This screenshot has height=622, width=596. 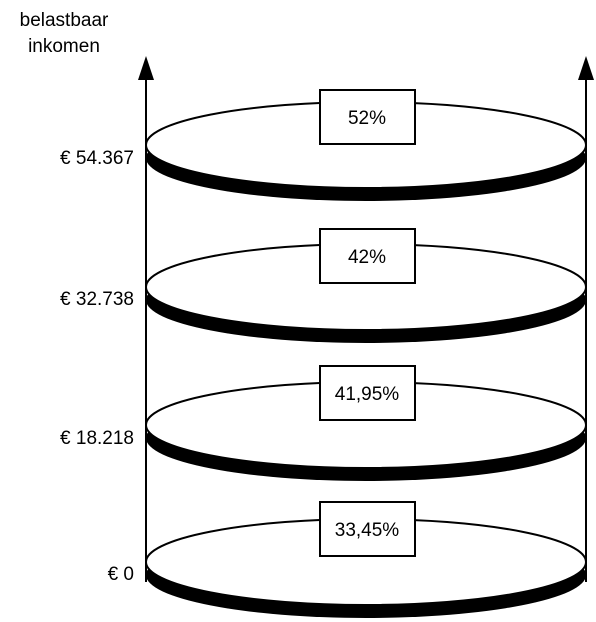 I want to click on rate-label-2: 41,95%, so click(x=367, y=394).